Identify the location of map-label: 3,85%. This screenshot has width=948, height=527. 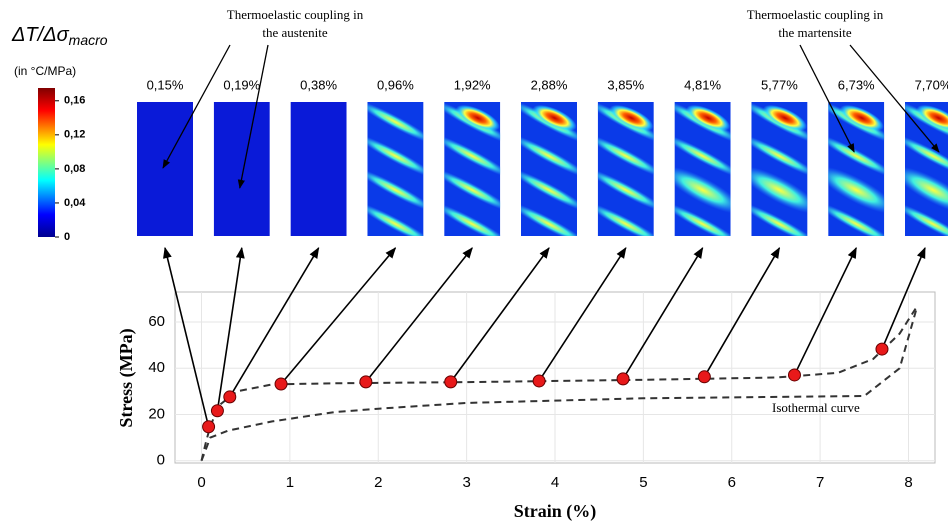
(625, 84).